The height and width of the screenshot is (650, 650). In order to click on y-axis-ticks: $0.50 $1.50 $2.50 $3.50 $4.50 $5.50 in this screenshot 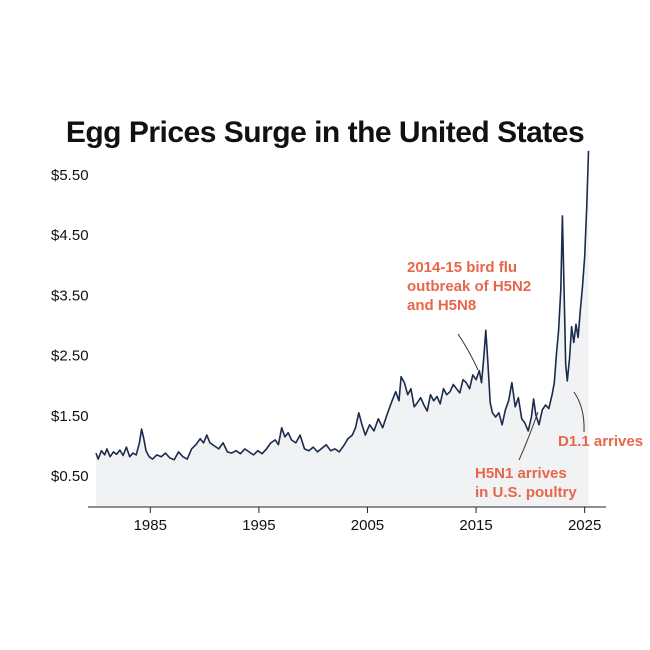, I will do `click(70, 326)`.